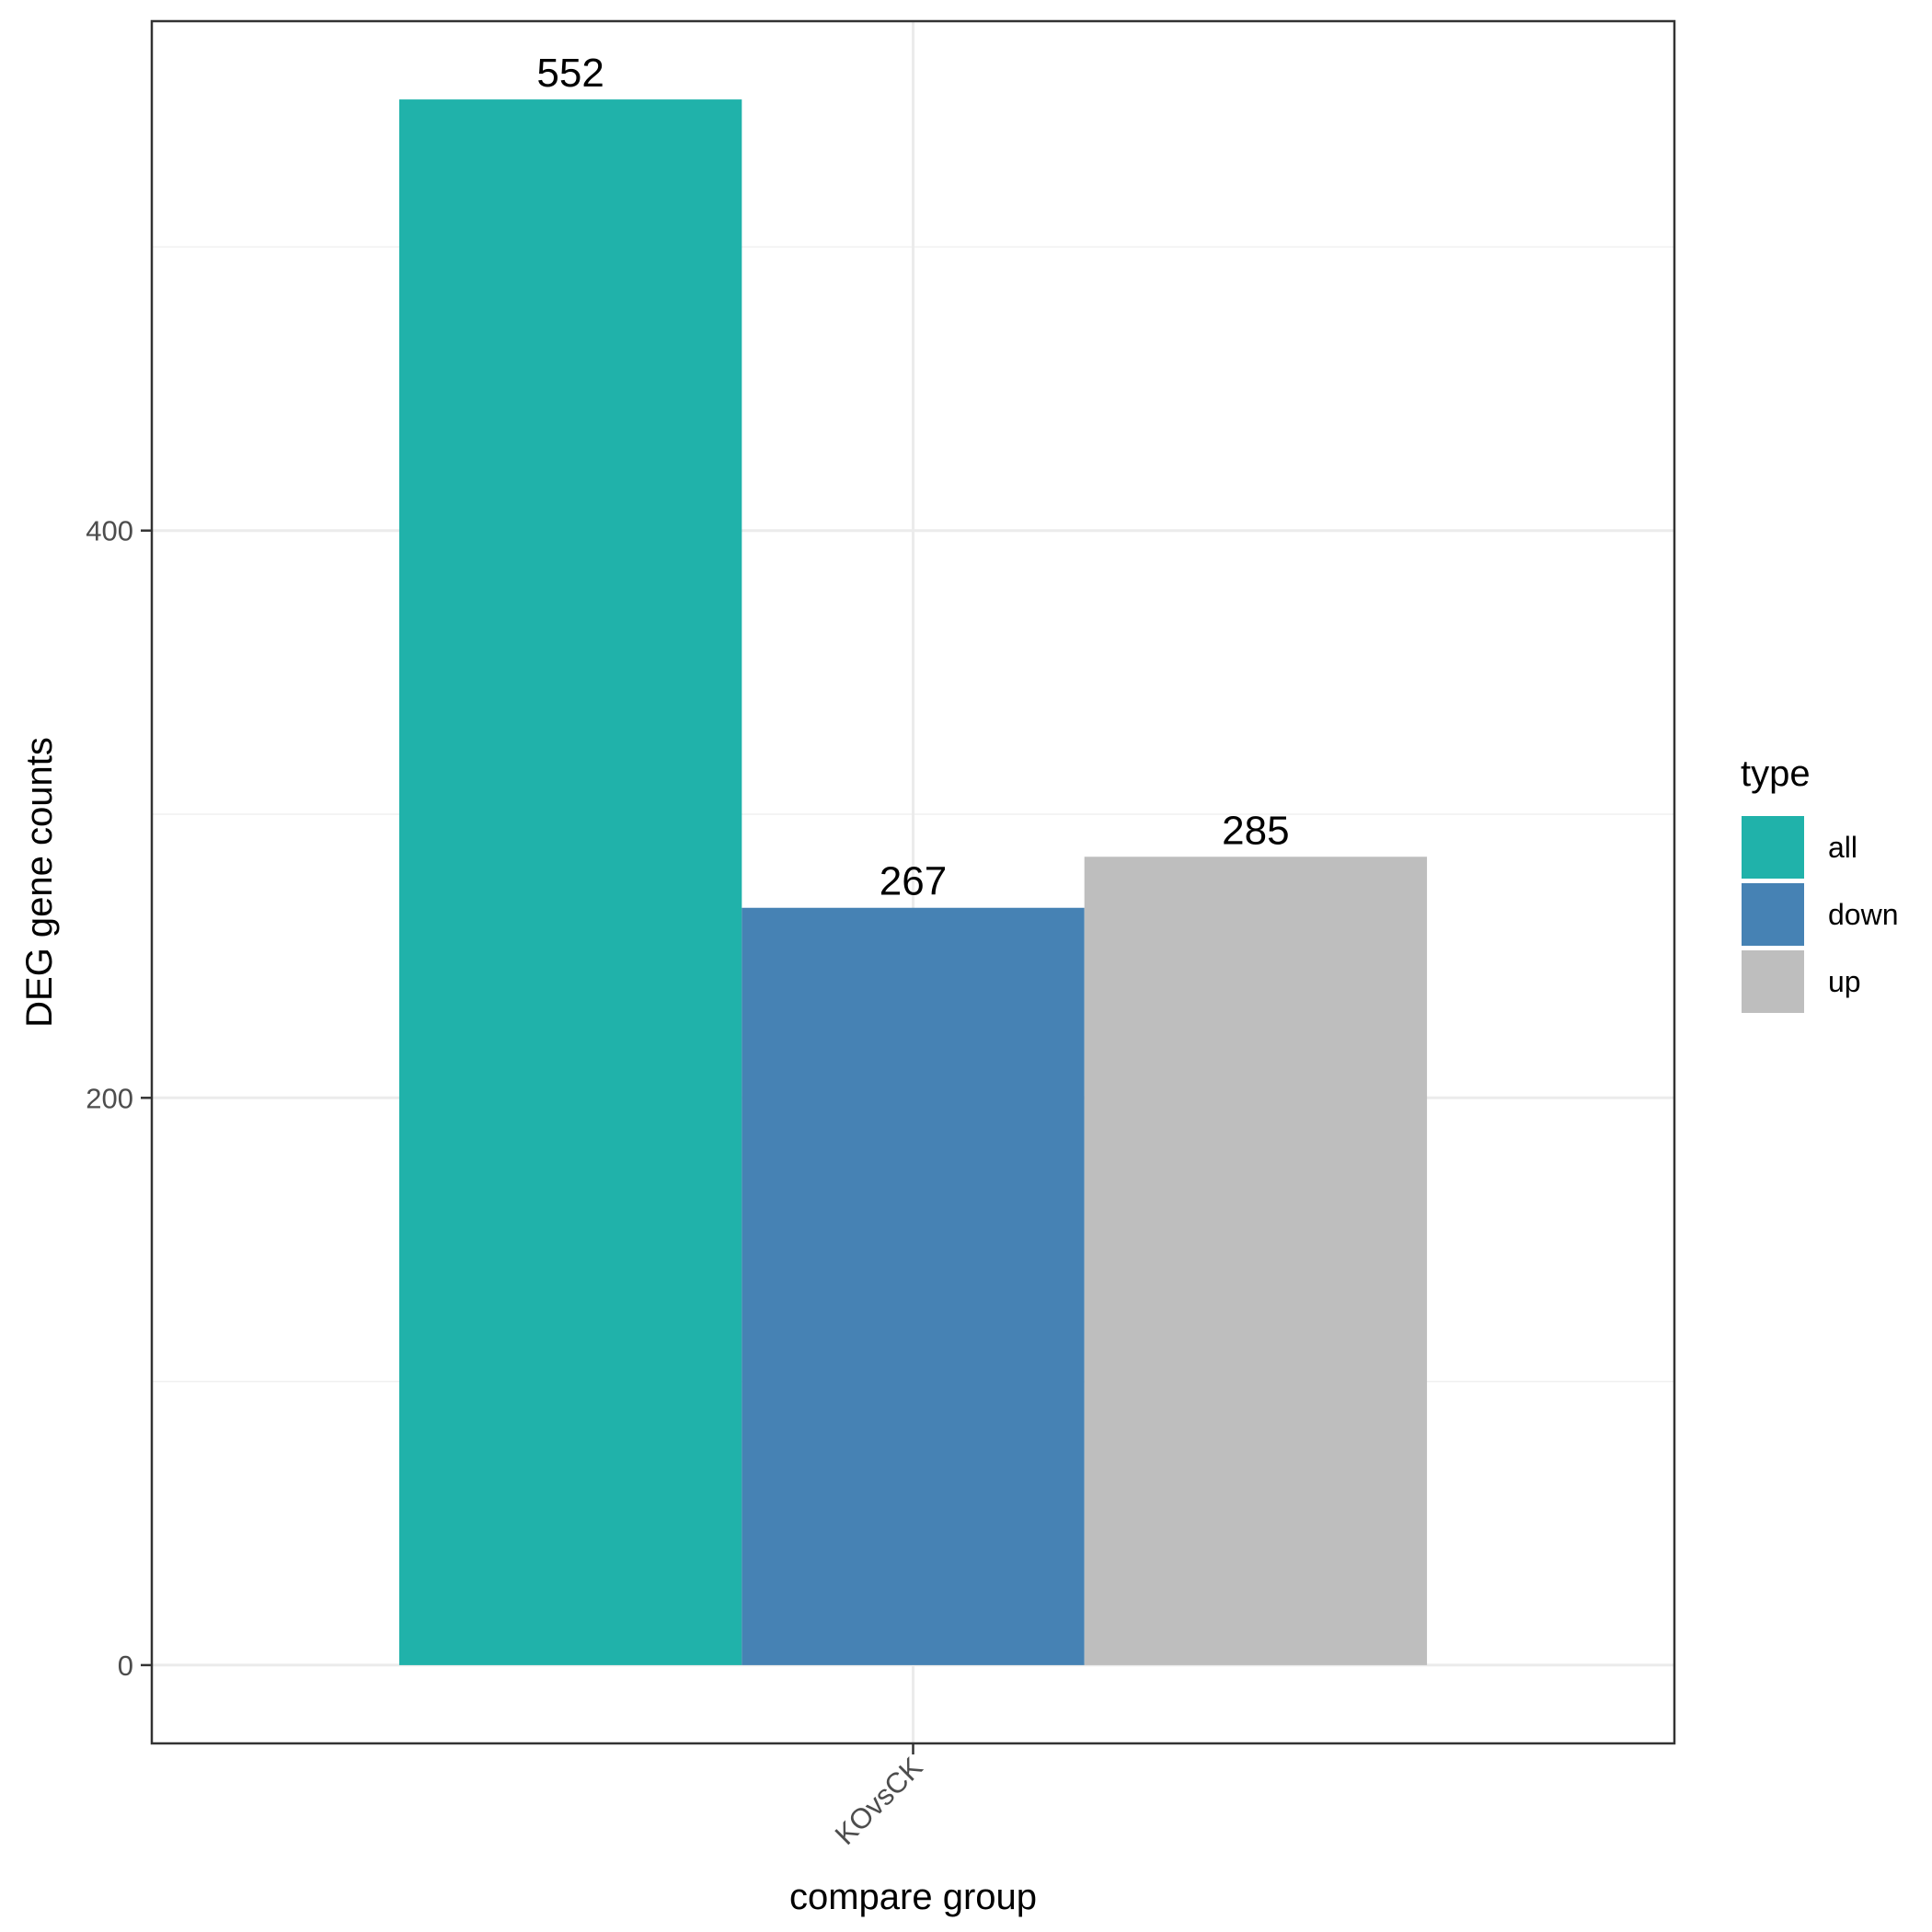 The image size is (1932, 1932). I want to click on data-label-up: 285, so click(1255, 830).